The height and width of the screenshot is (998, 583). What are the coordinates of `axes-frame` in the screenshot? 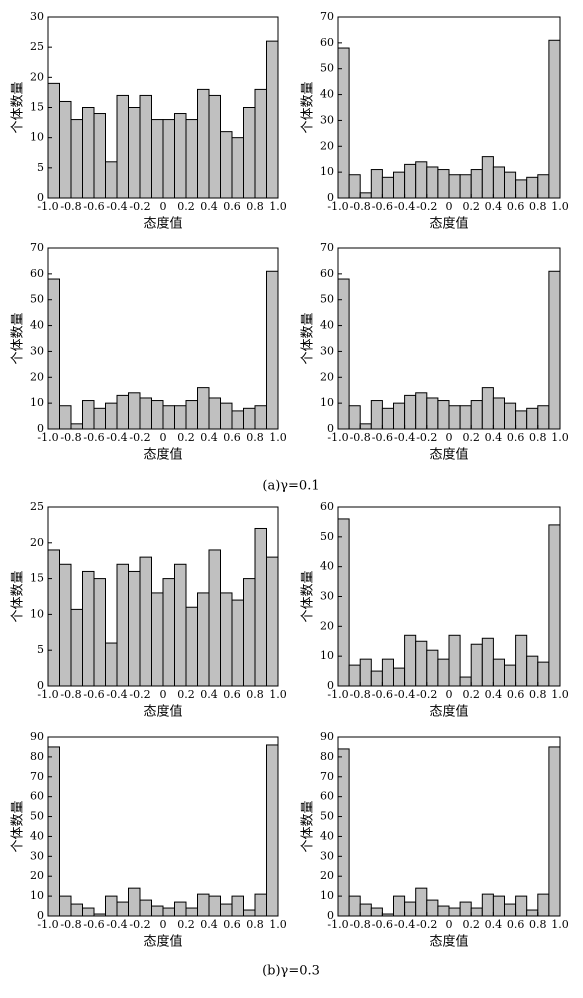 It's located at (449, 826).